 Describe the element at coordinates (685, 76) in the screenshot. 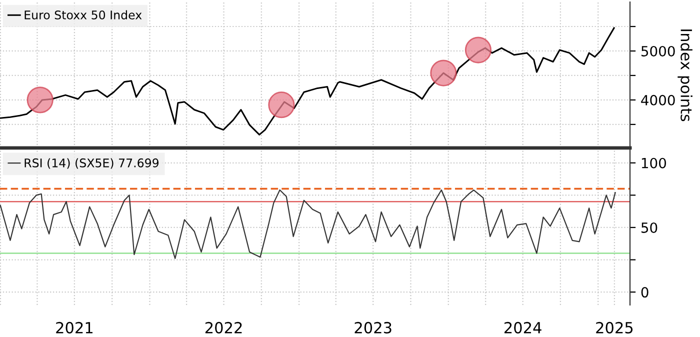

I see `y-axis-title: Index points` at that location.